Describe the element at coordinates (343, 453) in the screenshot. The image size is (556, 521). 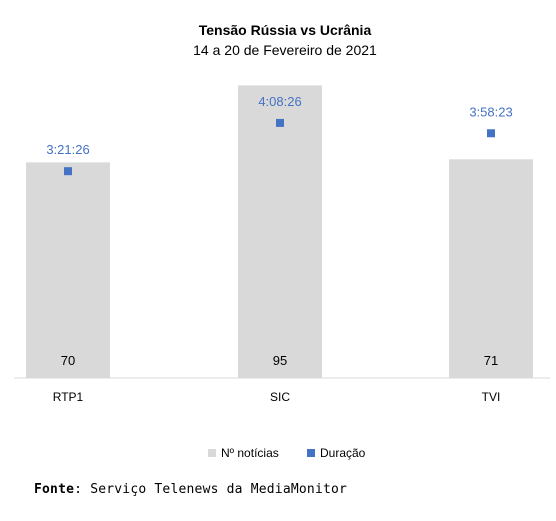
I see `legend-label-duration: Duração` at that location.